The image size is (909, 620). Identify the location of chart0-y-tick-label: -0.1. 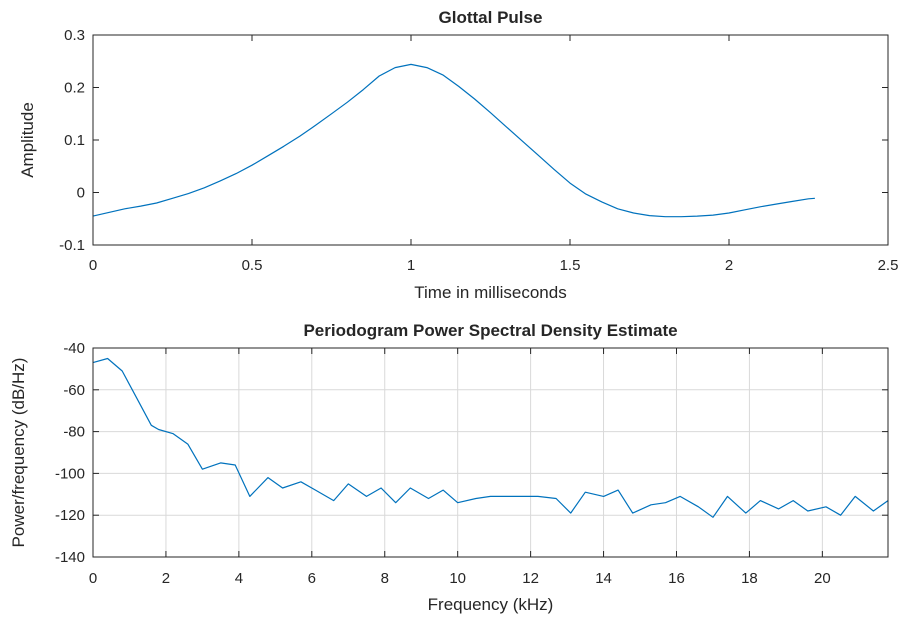
(72, 245).